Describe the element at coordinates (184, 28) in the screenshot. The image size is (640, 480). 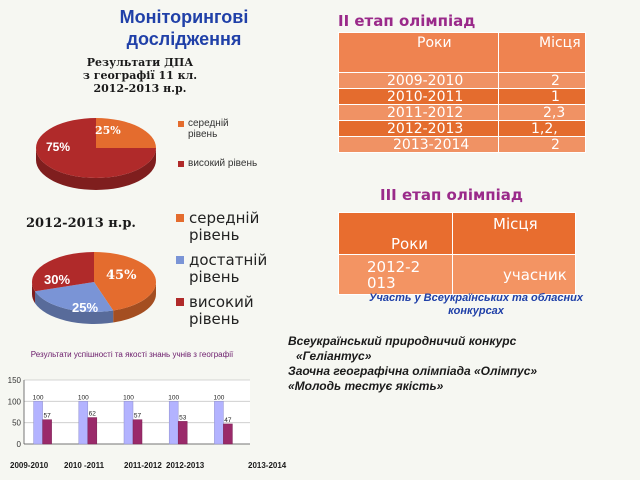
I see `page-title: Моніторингові дослідження` at that location.